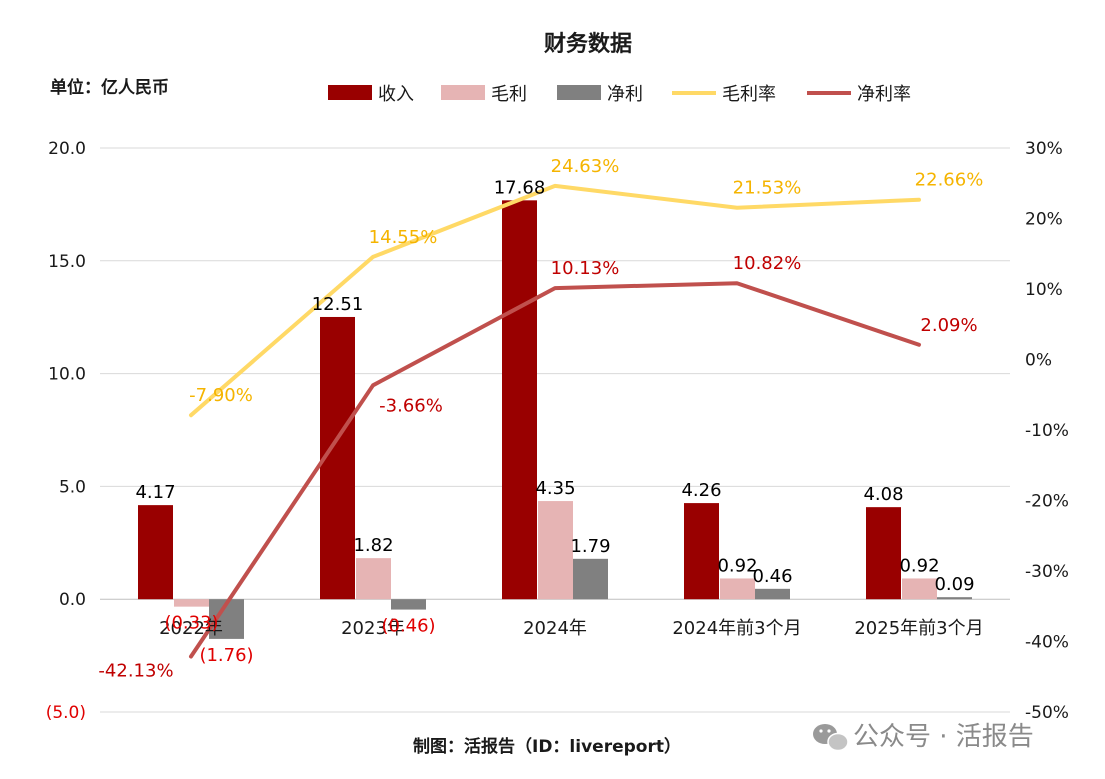 This screenshot has height=779, width=1105. What do you see at coordinates (948, 325) in the screenshot?
I see `line-data-label: 2.09%` at bounding box center [948, 325].